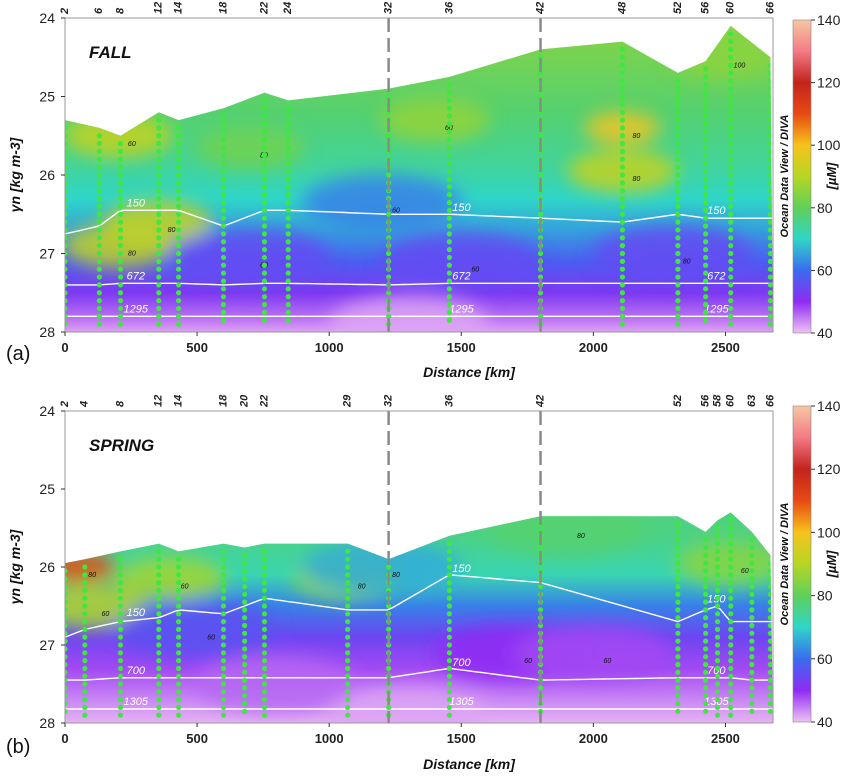  Describe the element at coordinates (179, 401) in the screenshot. I see `station-label: 14` at that location.